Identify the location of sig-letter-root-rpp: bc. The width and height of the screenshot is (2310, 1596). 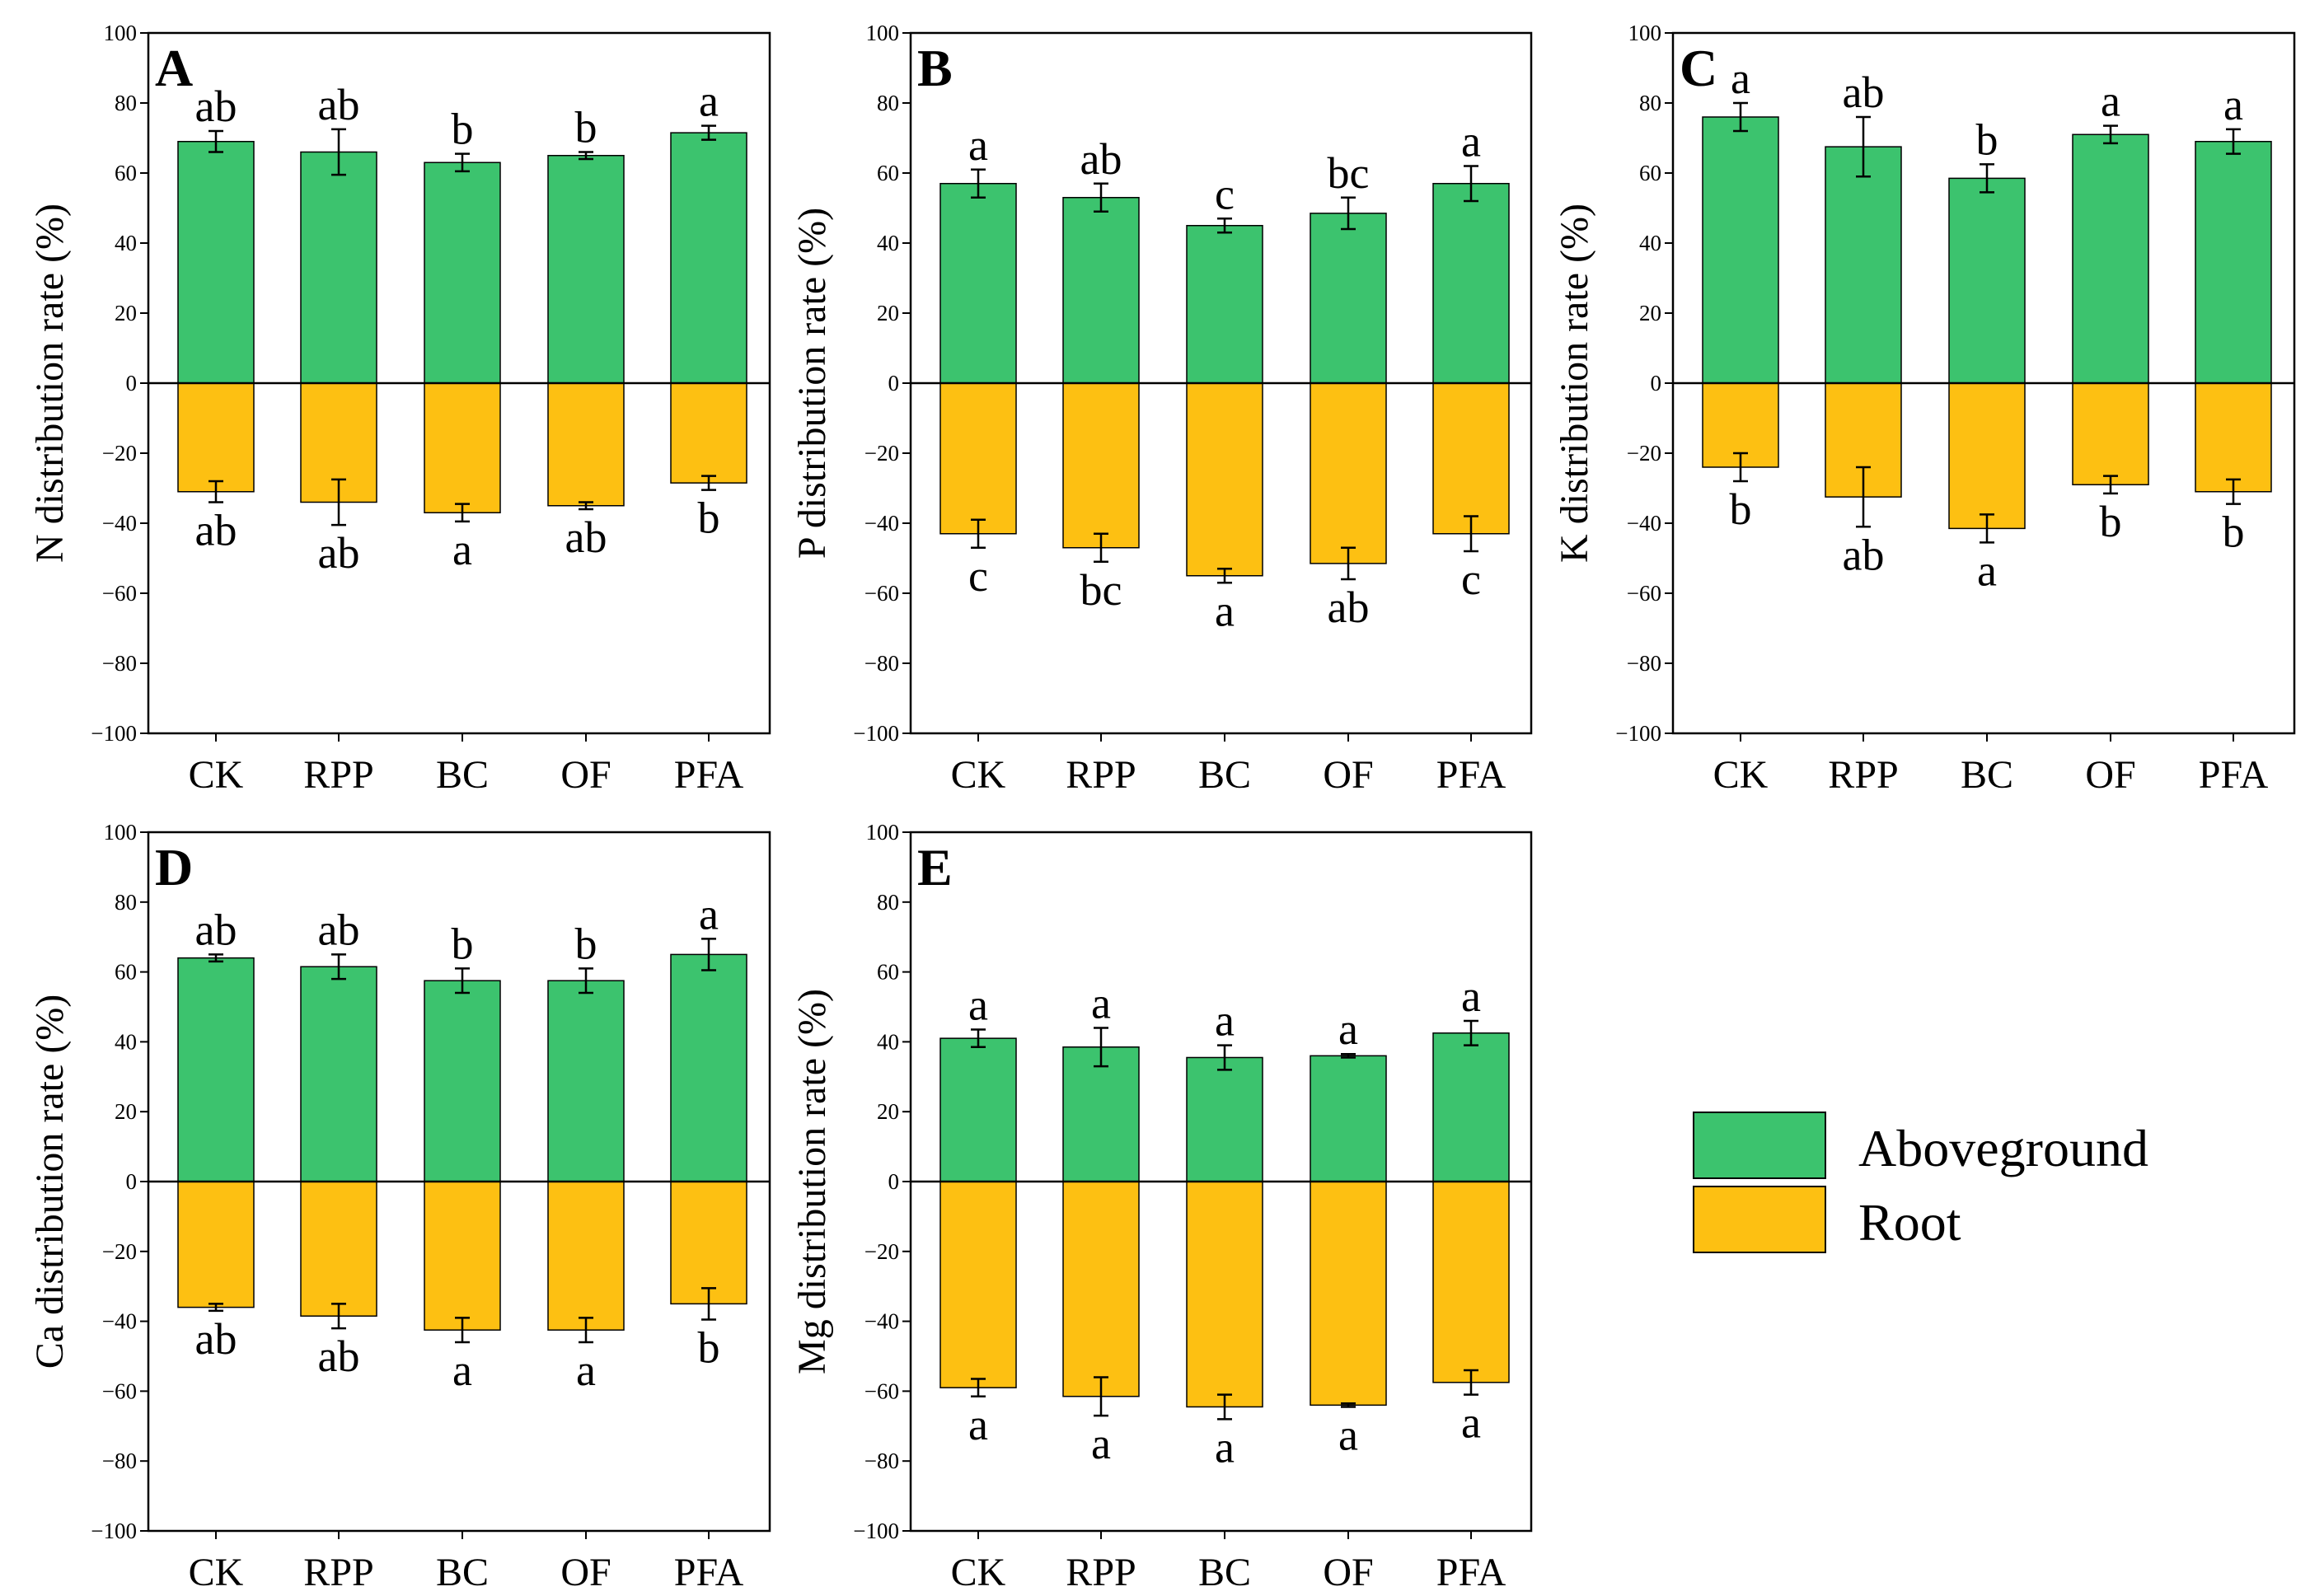
(1101, 590).